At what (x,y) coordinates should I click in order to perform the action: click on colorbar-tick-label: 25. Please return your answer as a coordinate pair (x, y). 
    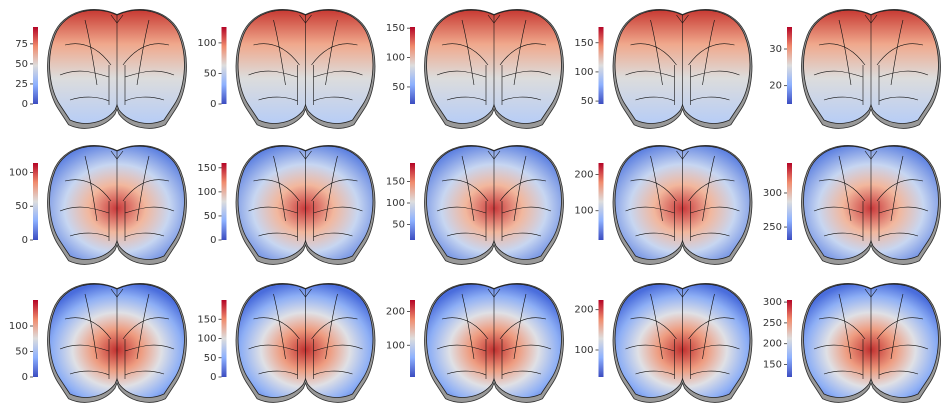
    Looking at the image, I should click on (21, 84).